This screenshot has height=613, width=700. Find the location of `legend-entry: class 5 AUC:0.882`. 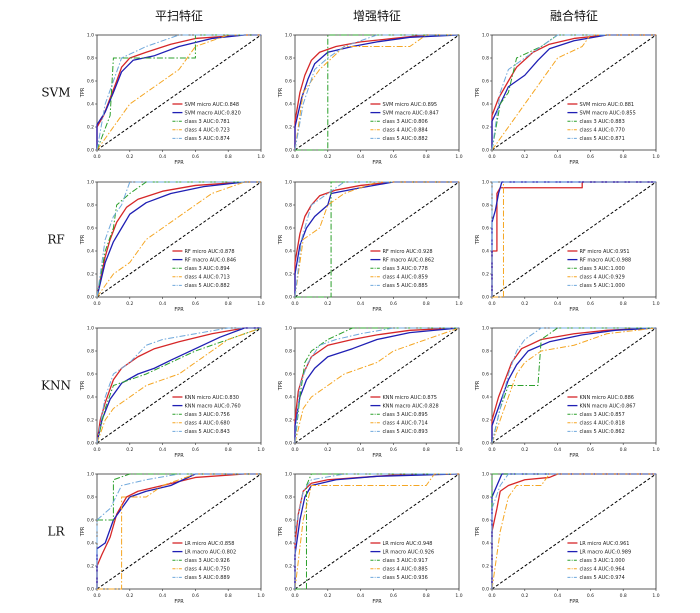

legend-entry: class 5 AUC:0.882 is located at coordinates (206, 286).